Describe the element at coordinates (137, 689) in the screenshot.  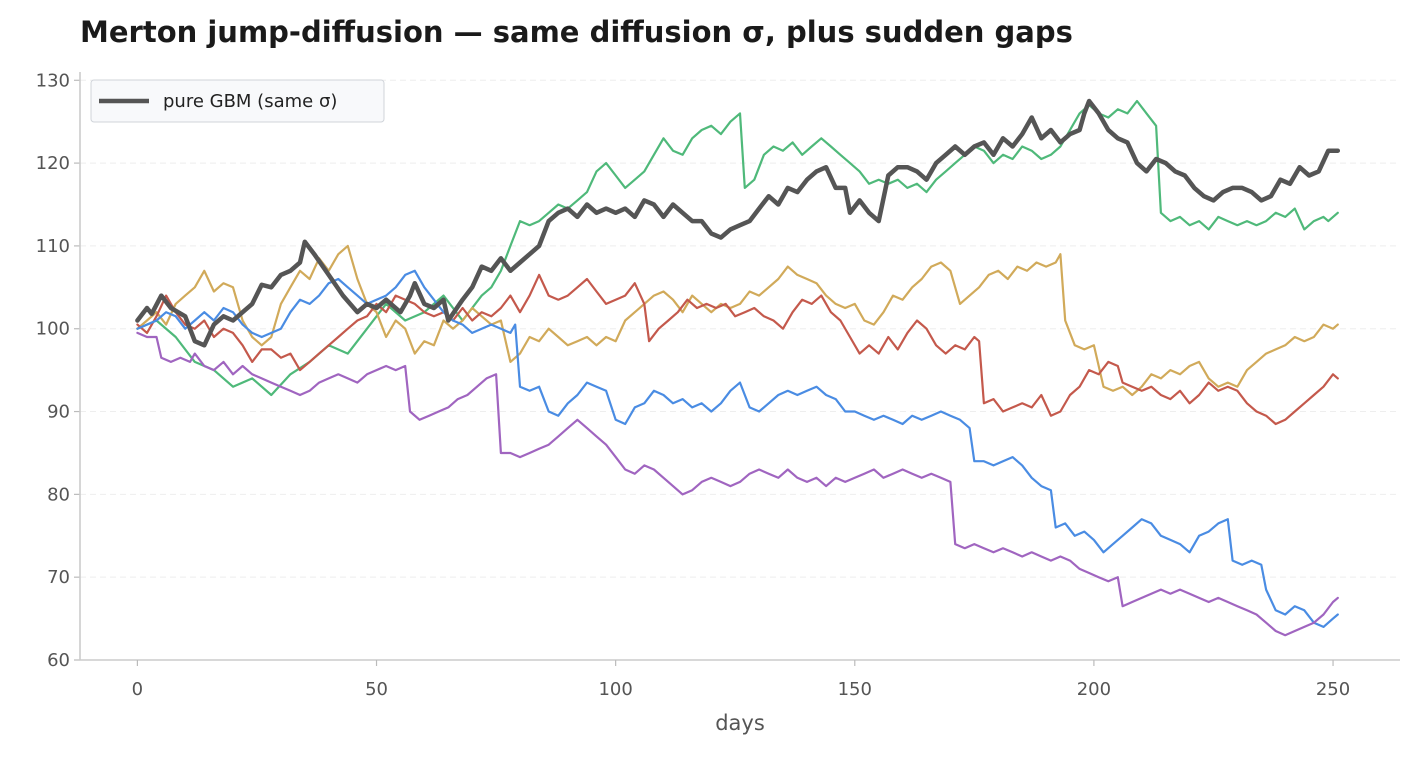
I see `x-tick-label: 0` at that location.